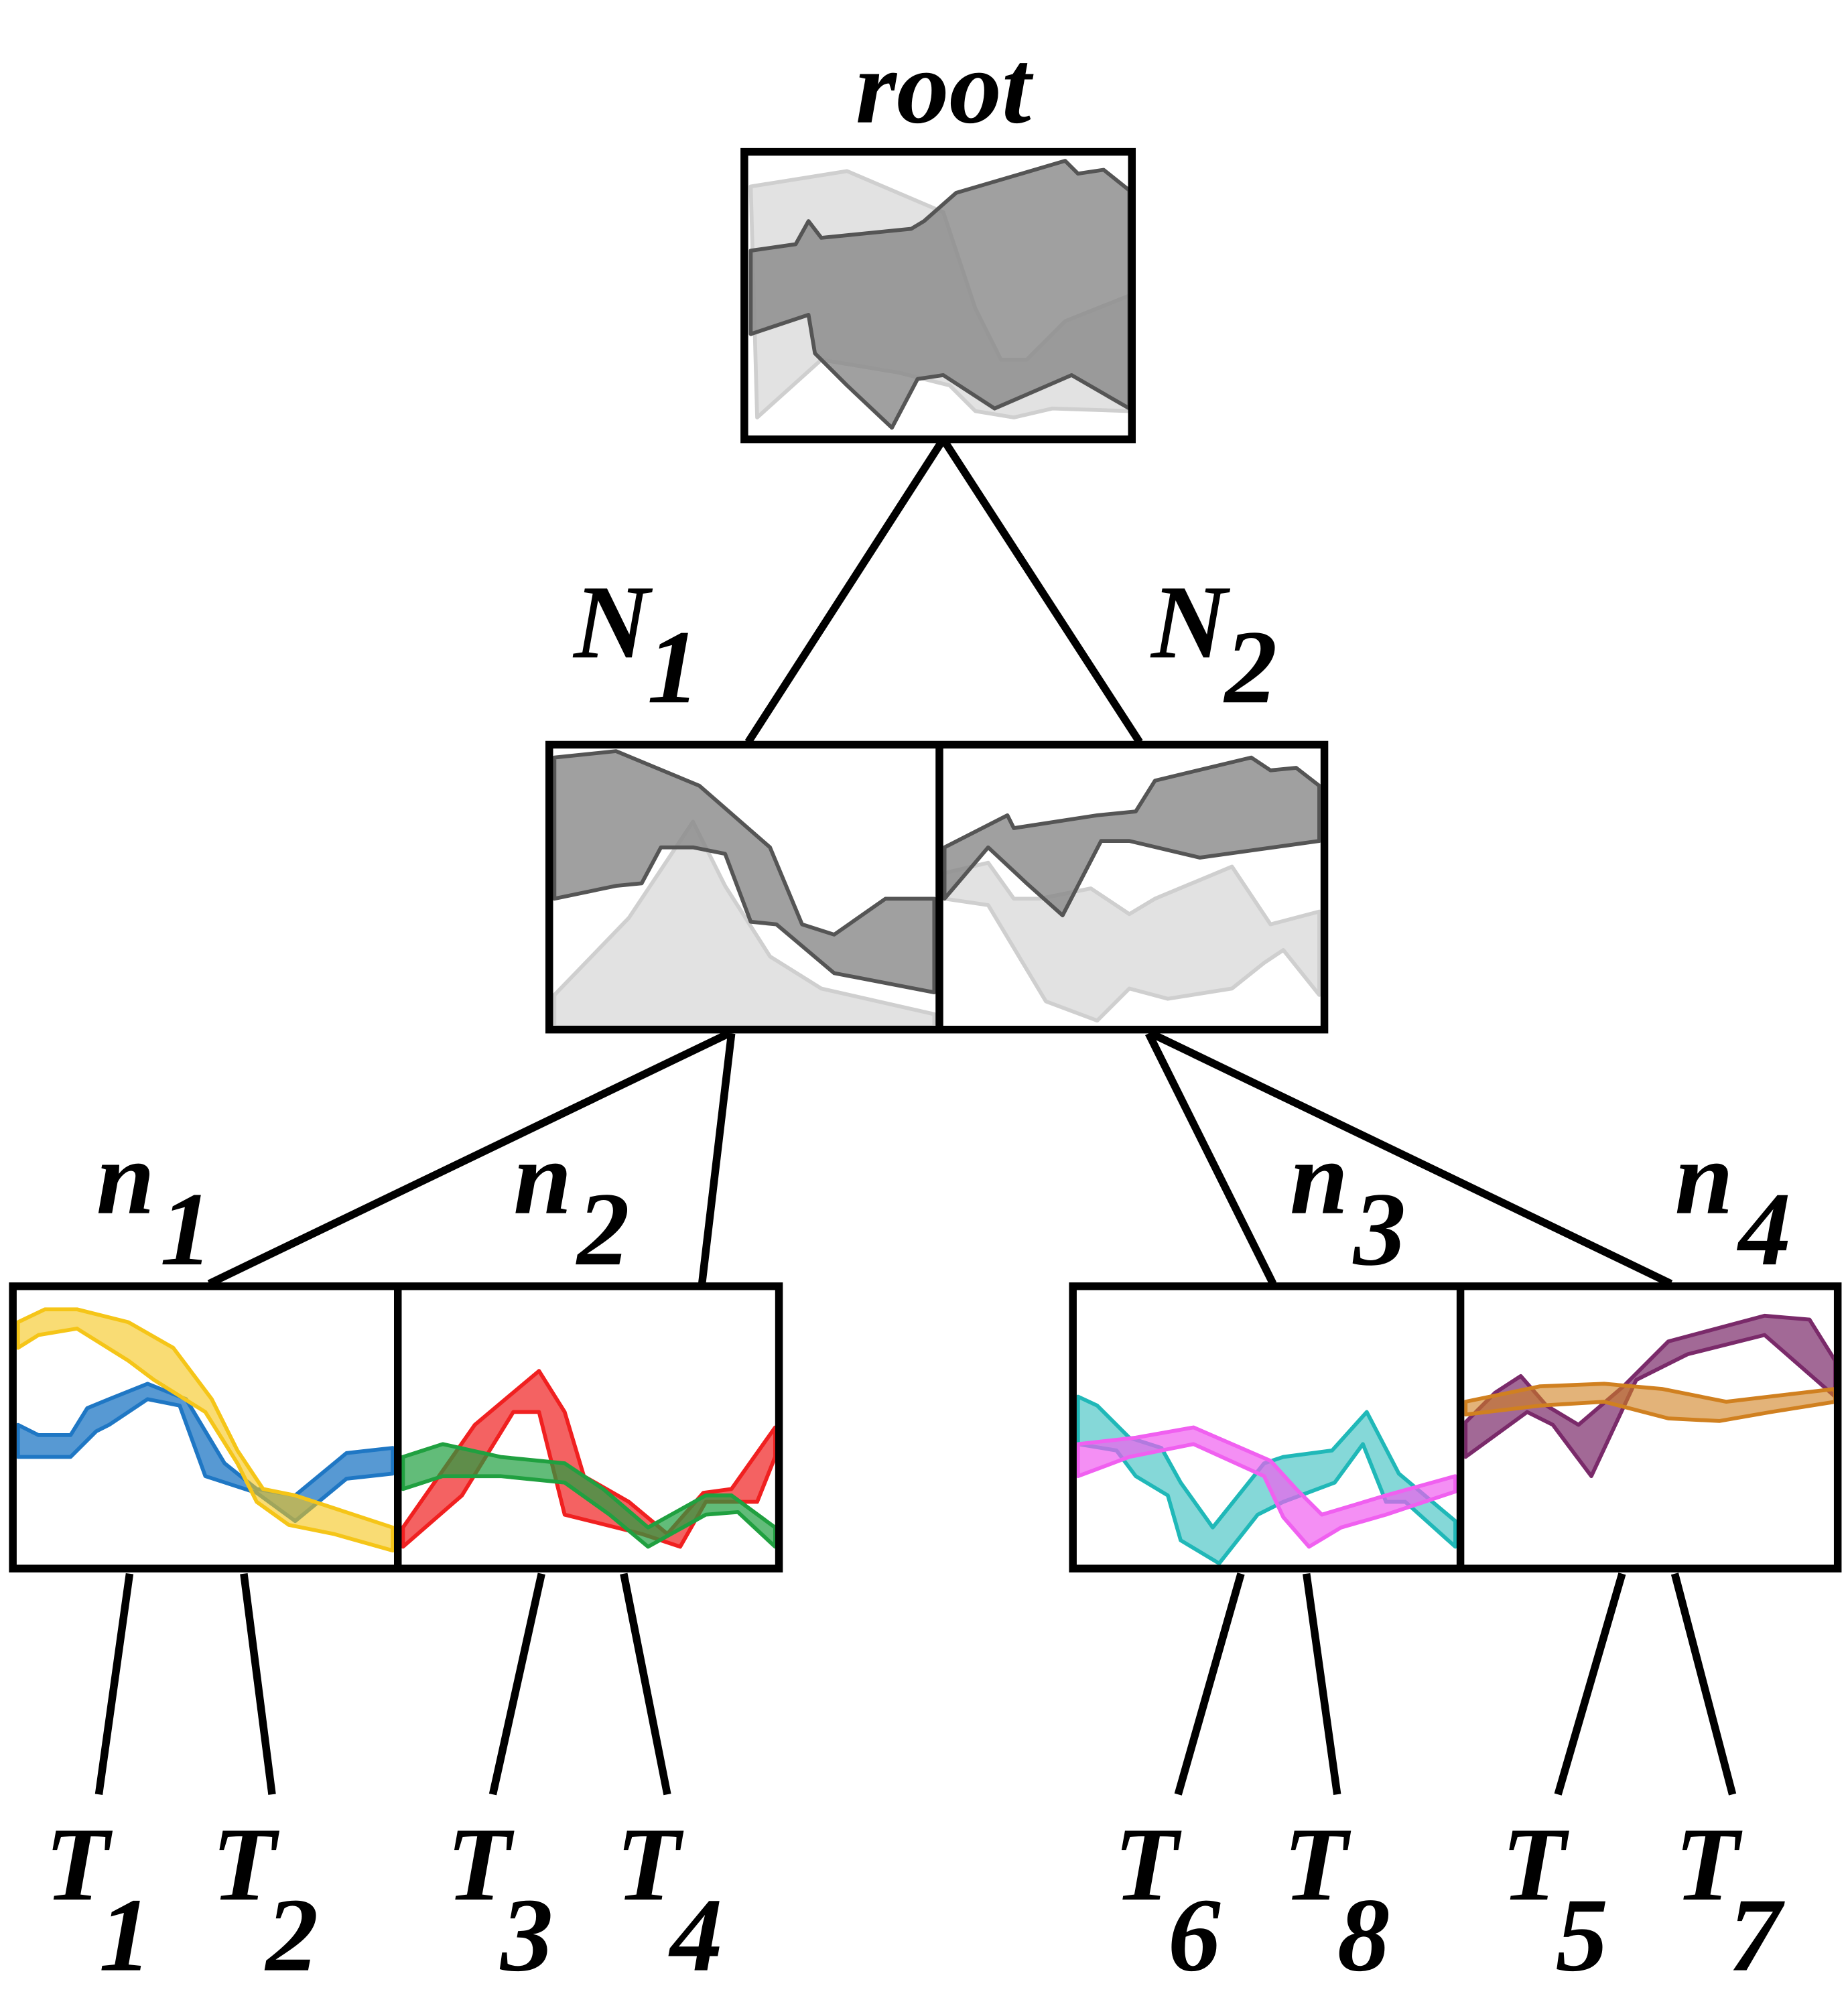 The height and width of the screenshot is (2004, 1848). What do you see at coordinates (205, 1430) in the screenshot?
I see `n1-small-panel` at bounding box center [205, 1430].